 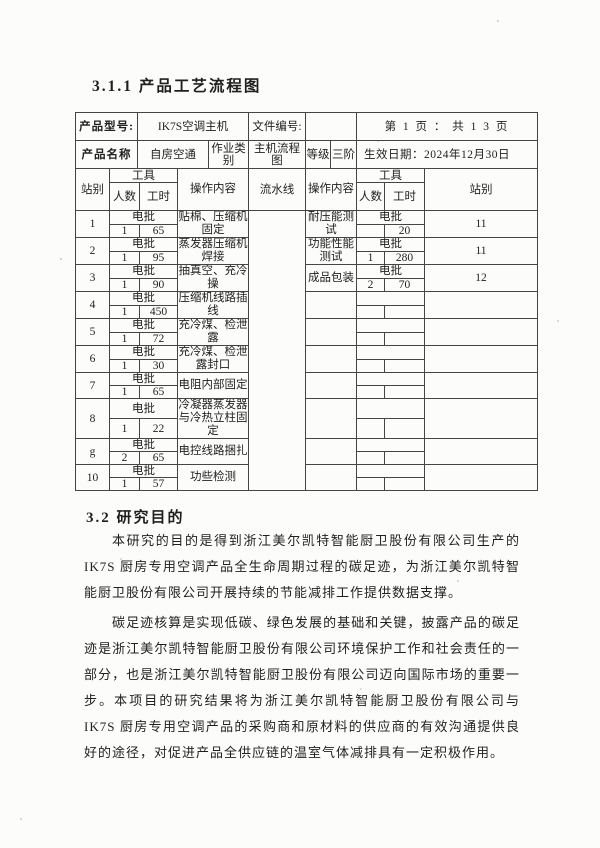 What do you see at coordinates (306, 385) in the screenshot?
I see `station-row: 7 电批 电阻内部固定` at bounding box center [306, 385].